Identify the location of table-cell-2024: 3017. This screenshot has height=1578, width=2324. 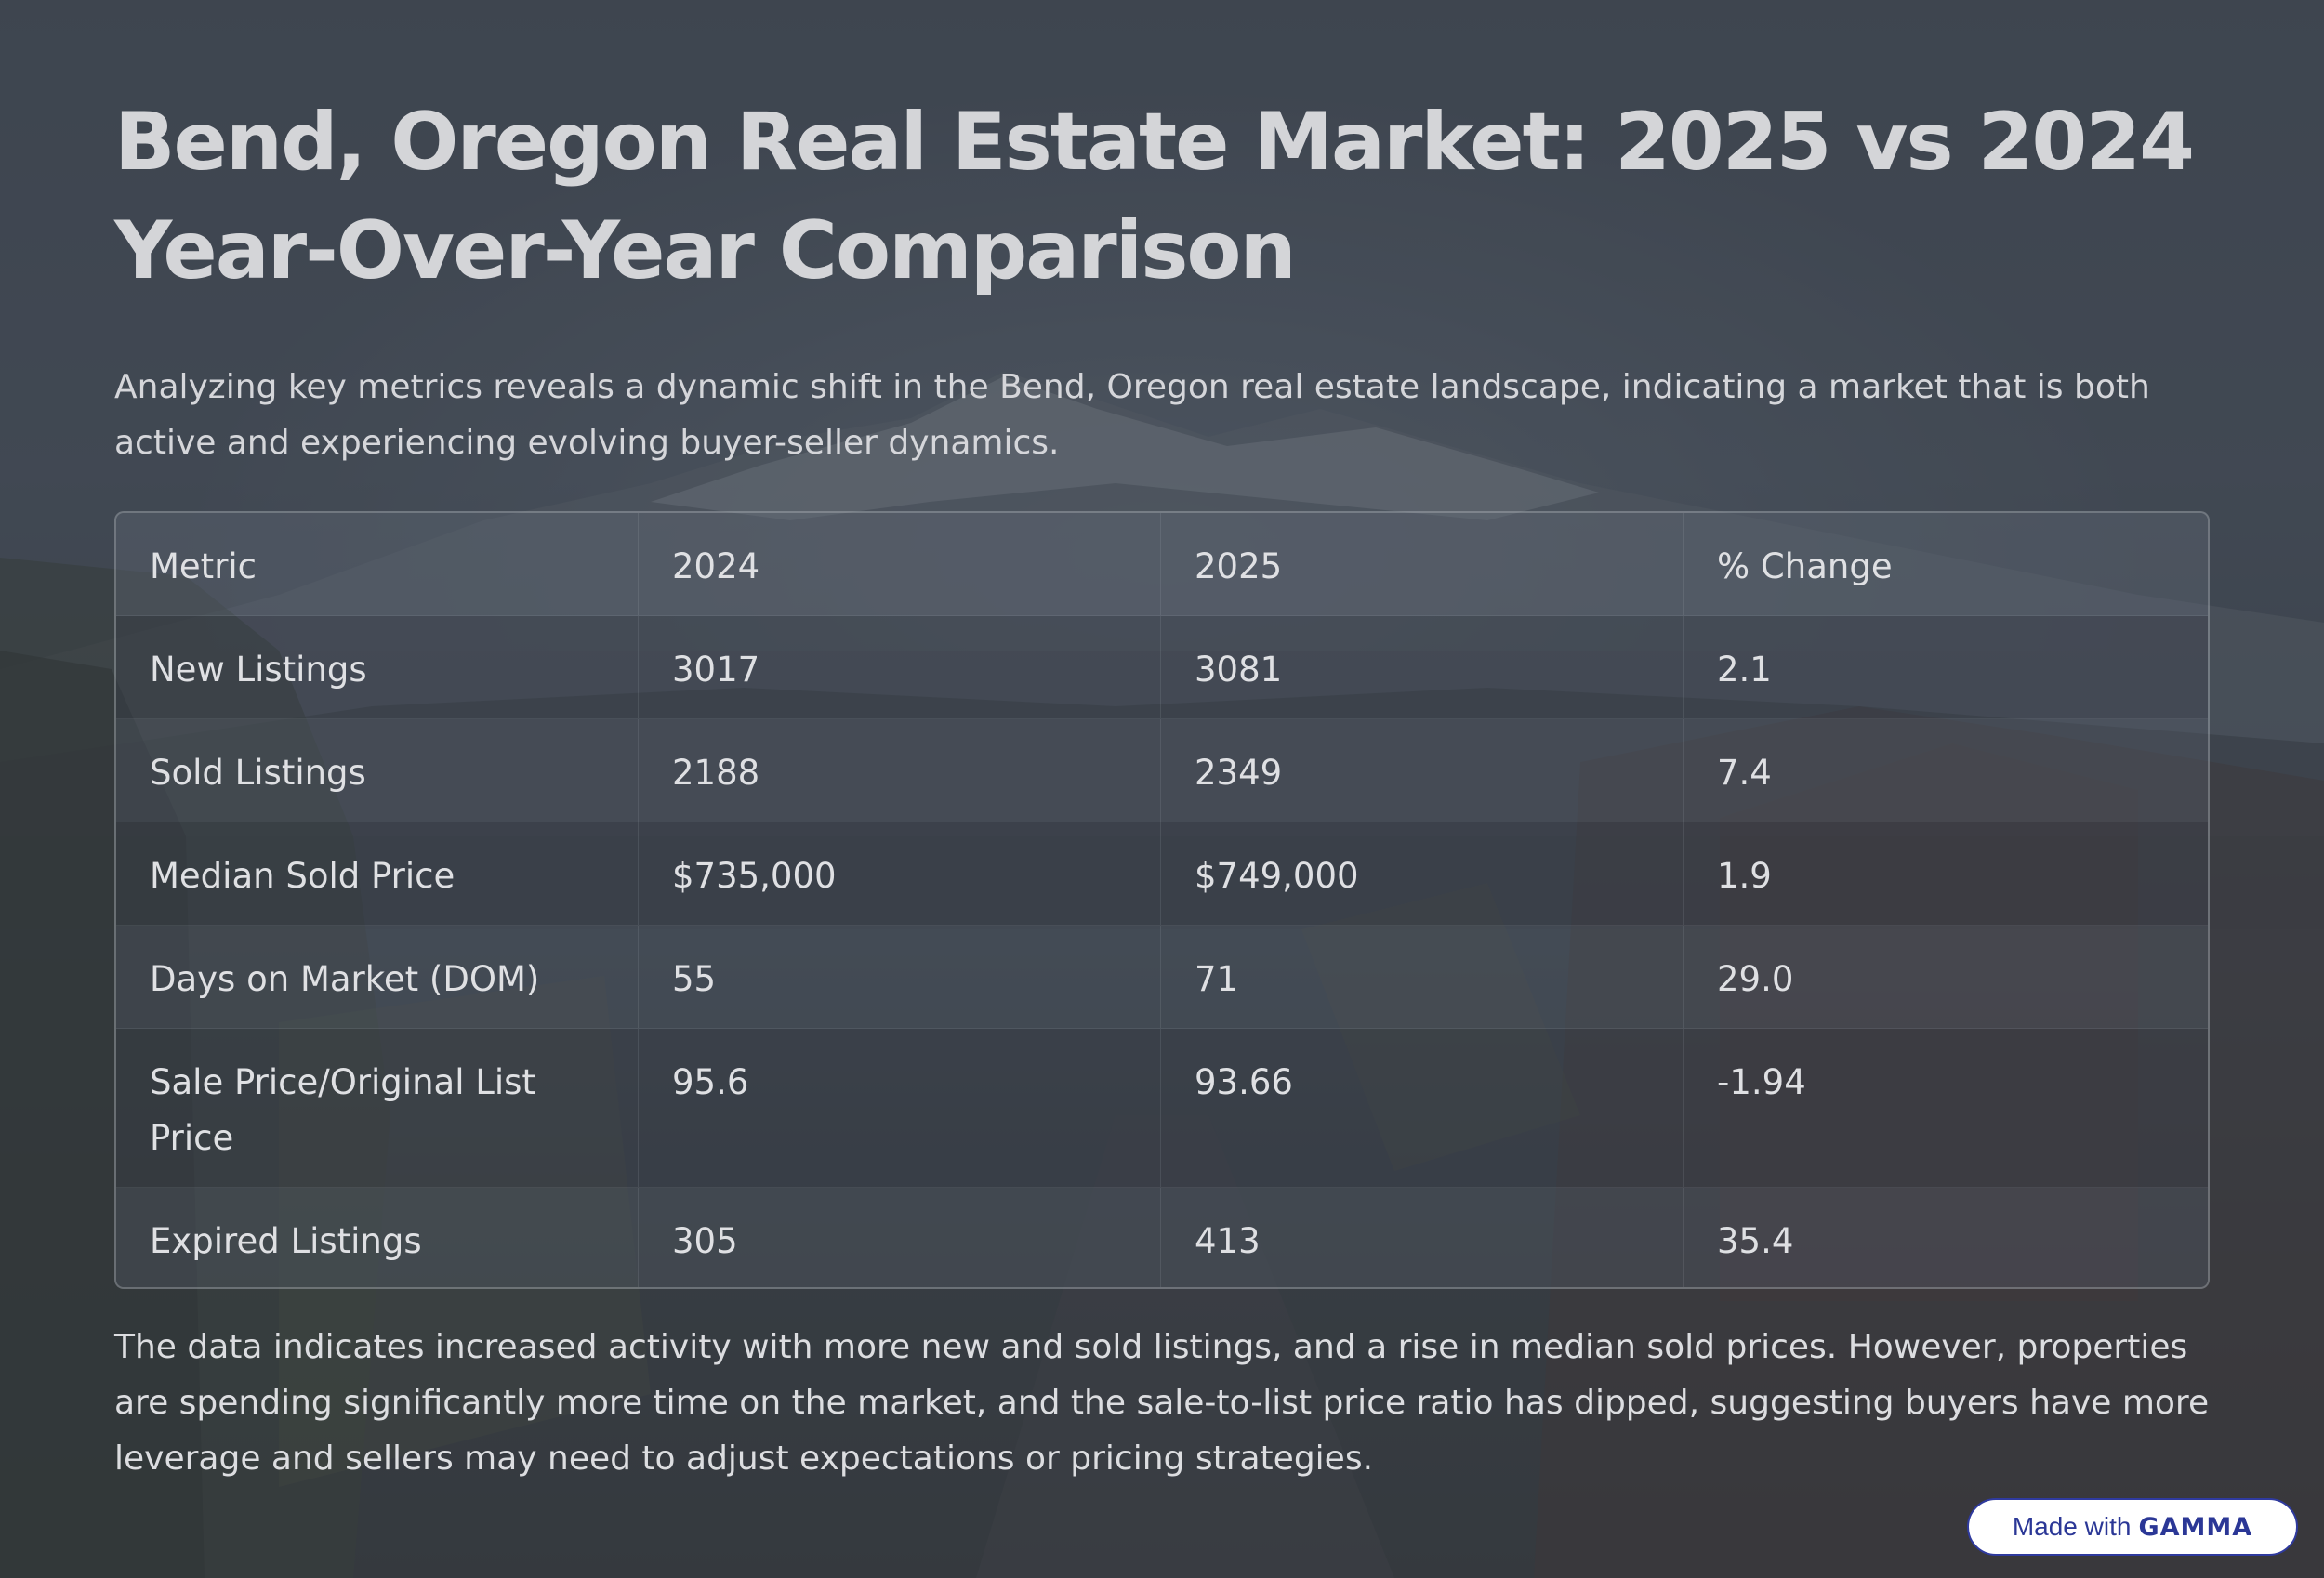
(900, 667).